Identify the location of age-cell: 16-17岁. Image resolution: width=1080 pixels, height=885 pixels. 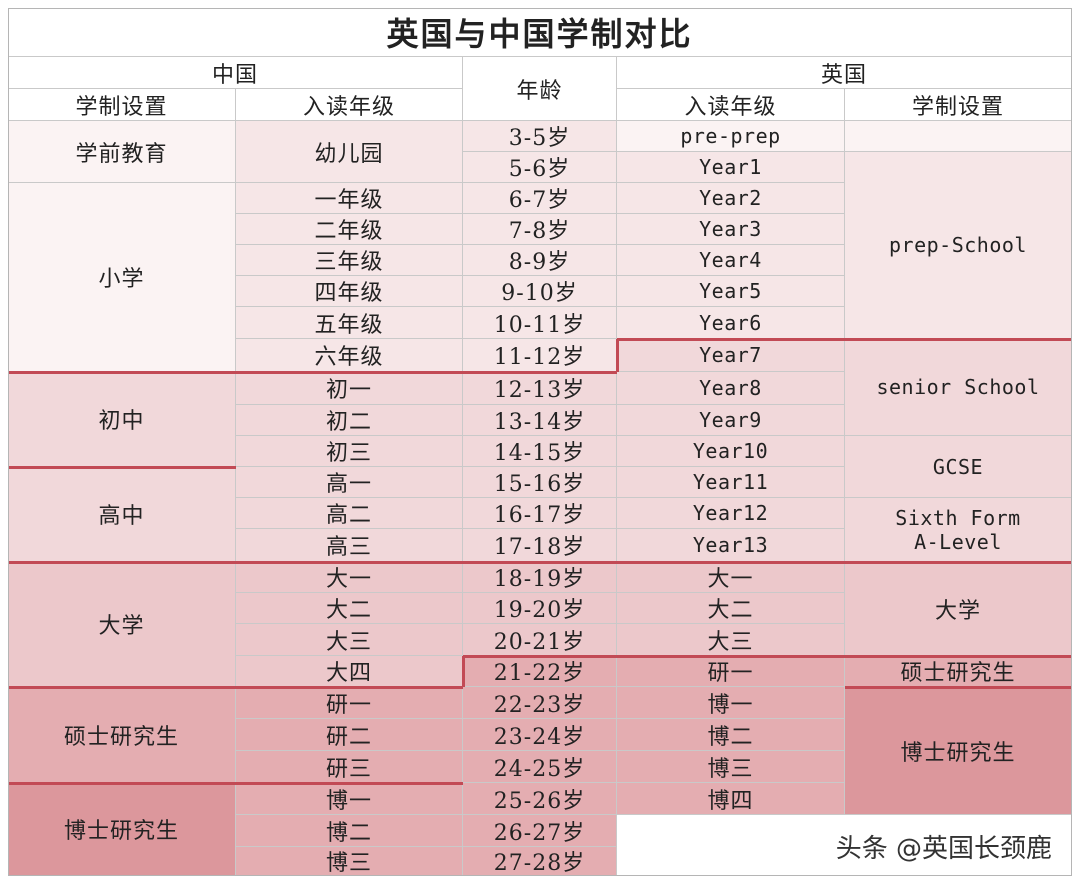
(540, 513).